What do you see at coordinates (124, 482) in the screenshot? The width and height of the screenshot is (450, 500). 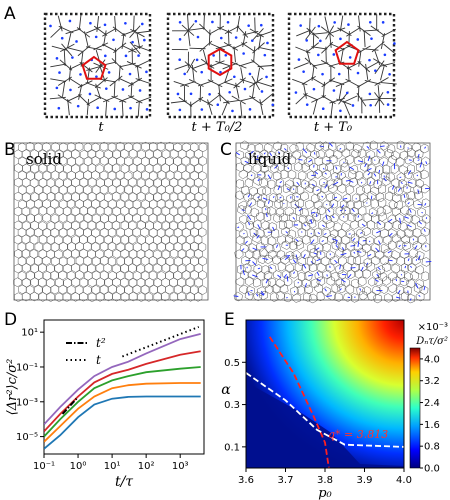 I see `x-axis-label: t/τ` at bounding box center [124, 482].